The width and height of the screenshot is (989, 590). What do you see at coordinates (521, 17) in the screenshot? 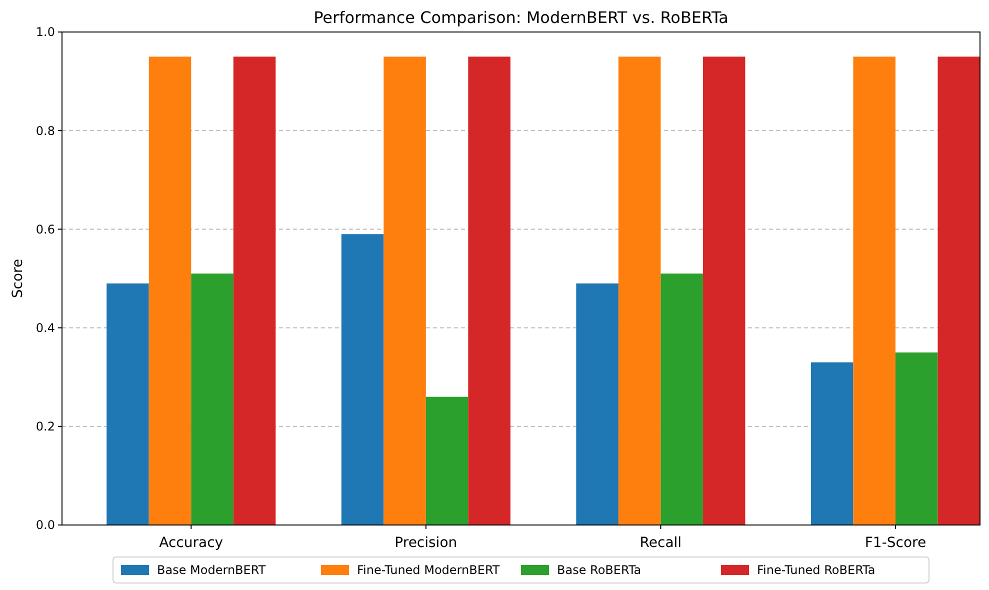
I see `chart-title: Performance Comparison: ModernBERT vs. RoBERTa` at bounding box center [521, 17].